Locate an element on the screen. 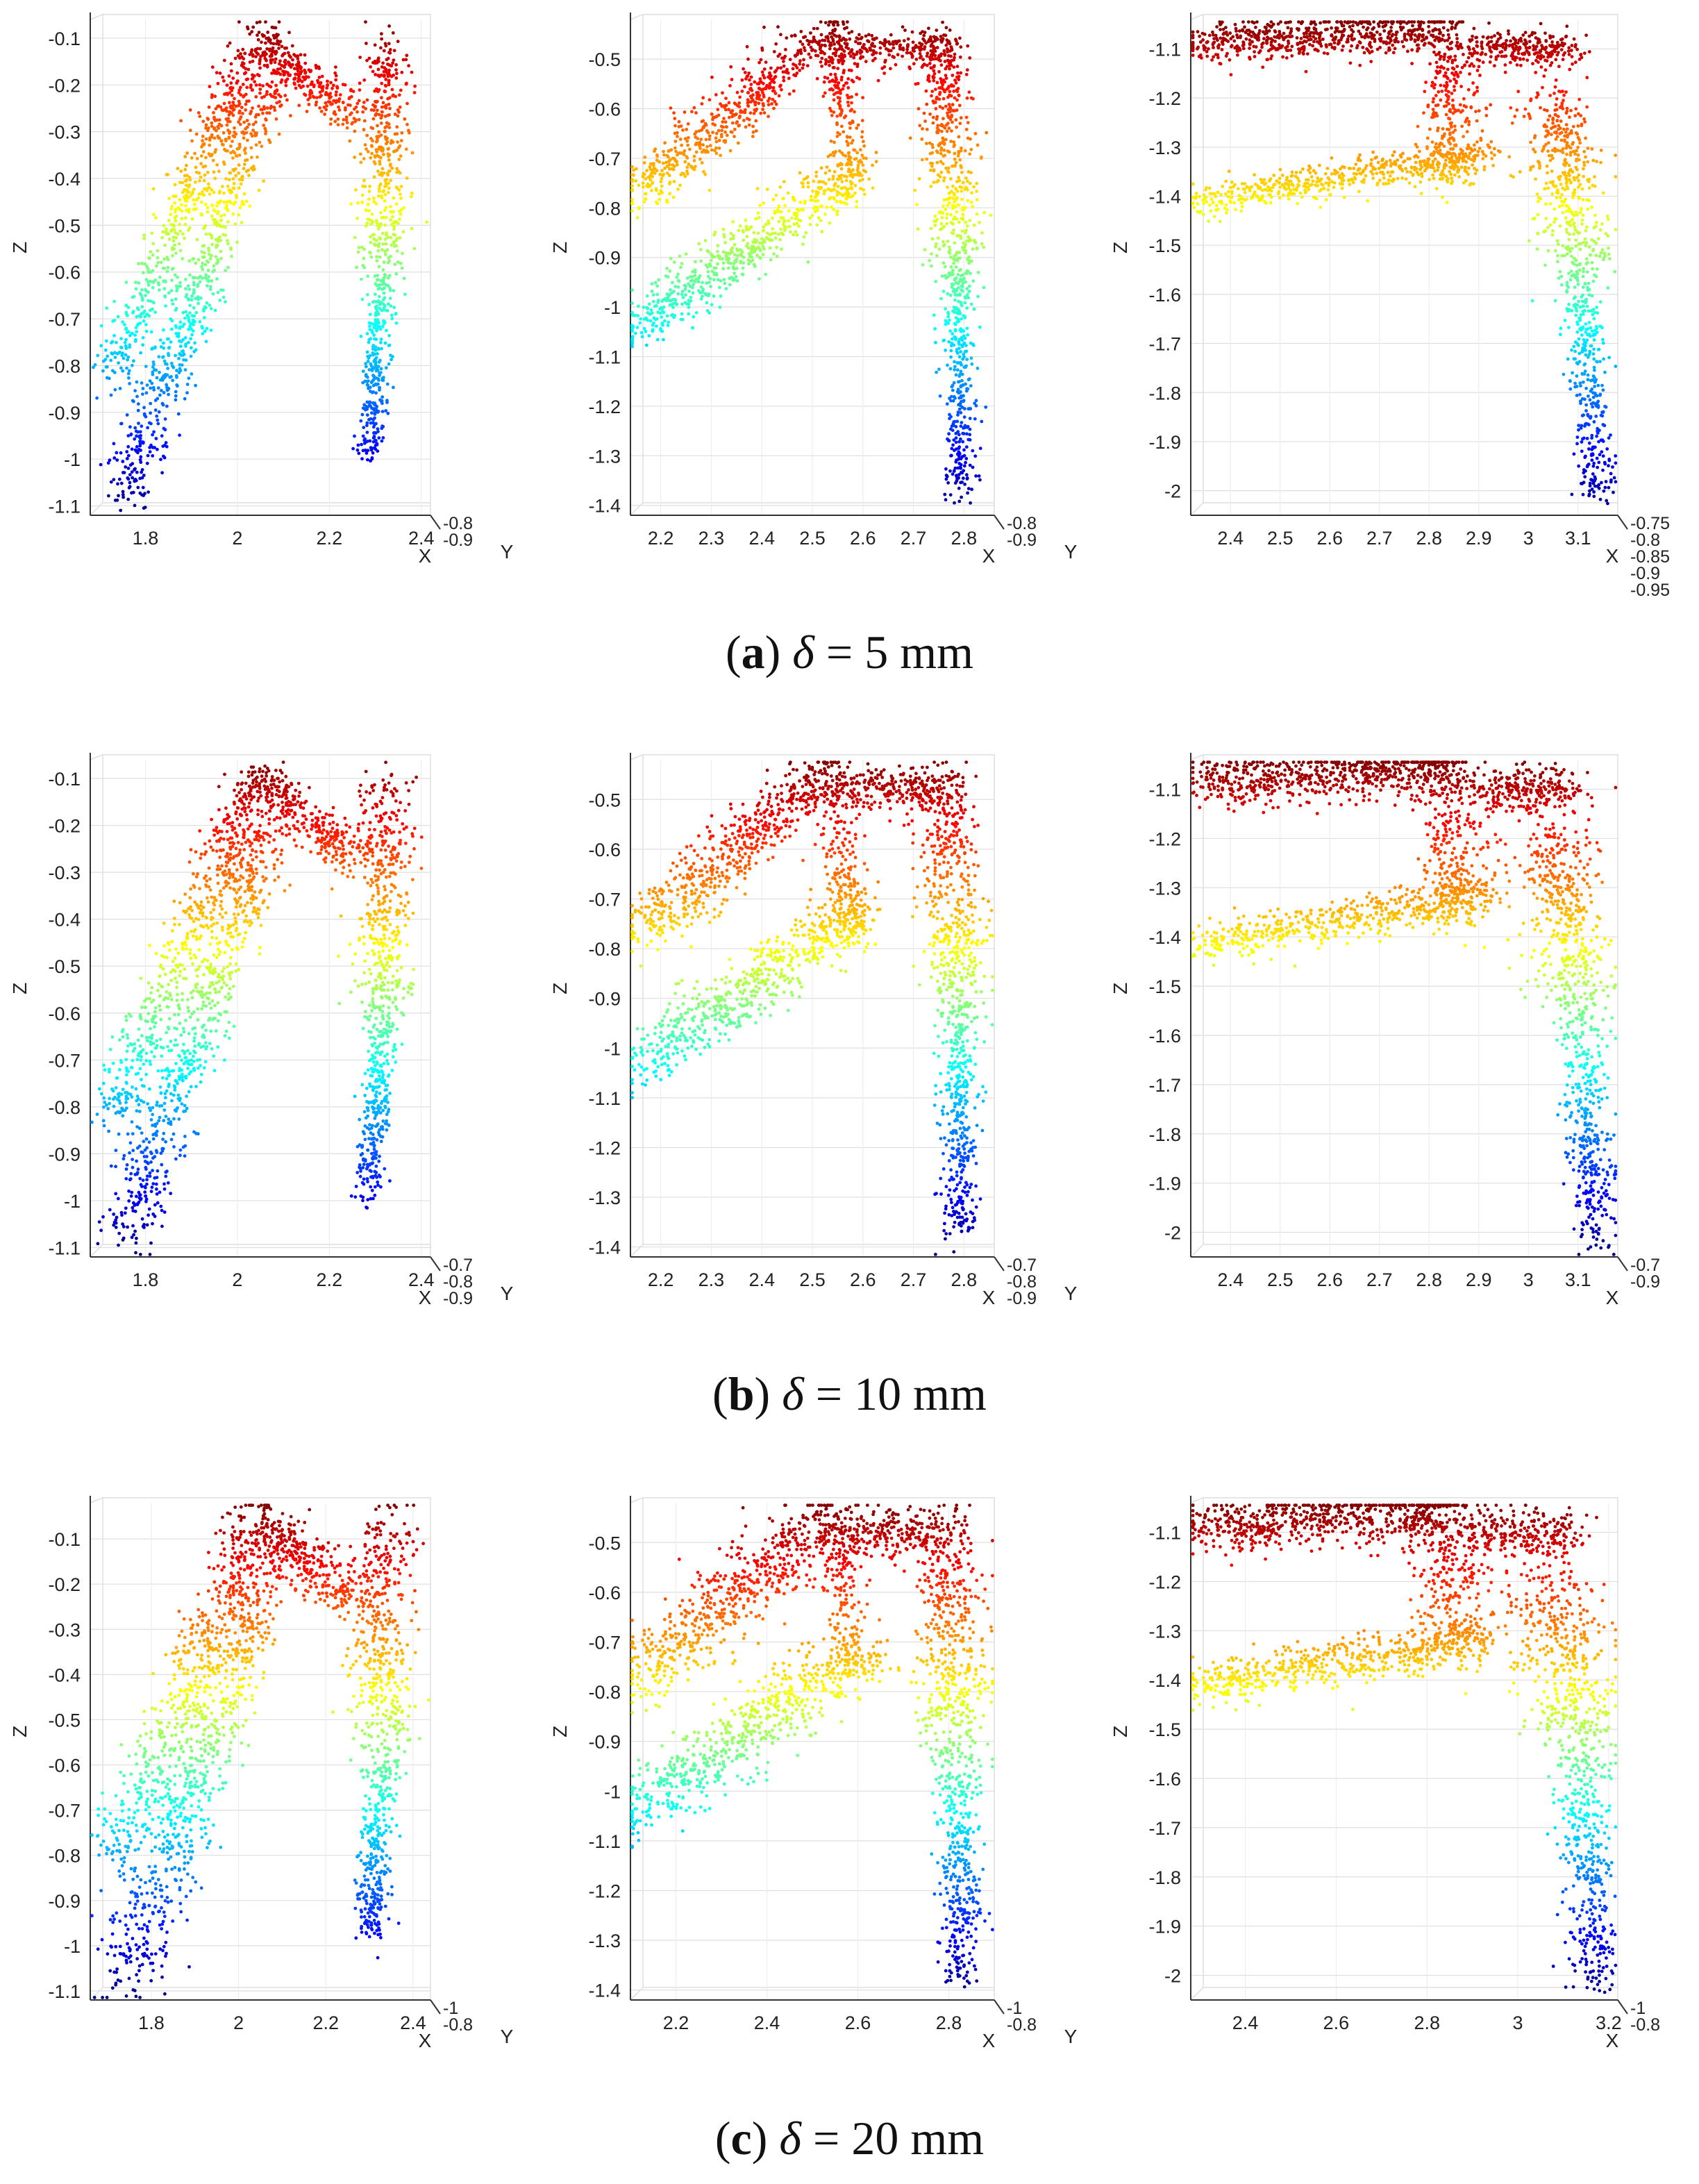 The width and height of the screenshot is (1699, 2184). x-tick-label: 2 is located at coordinates (237, 538).